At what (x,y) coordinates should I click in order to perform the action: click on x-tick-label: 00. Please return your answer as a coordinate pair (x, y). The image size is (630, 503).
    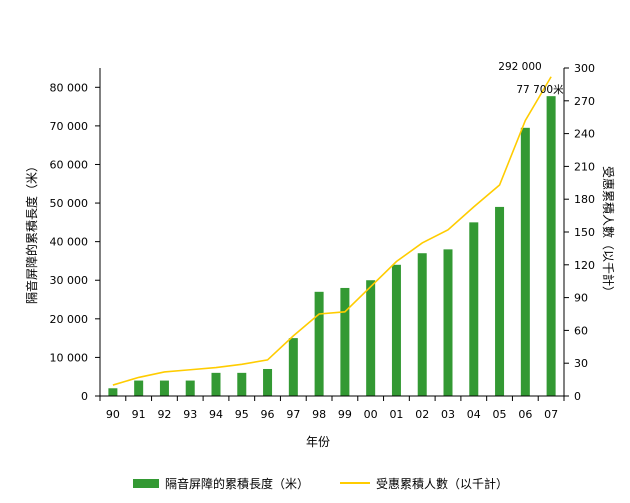
    Looking at the image, I should click on (371, 414).